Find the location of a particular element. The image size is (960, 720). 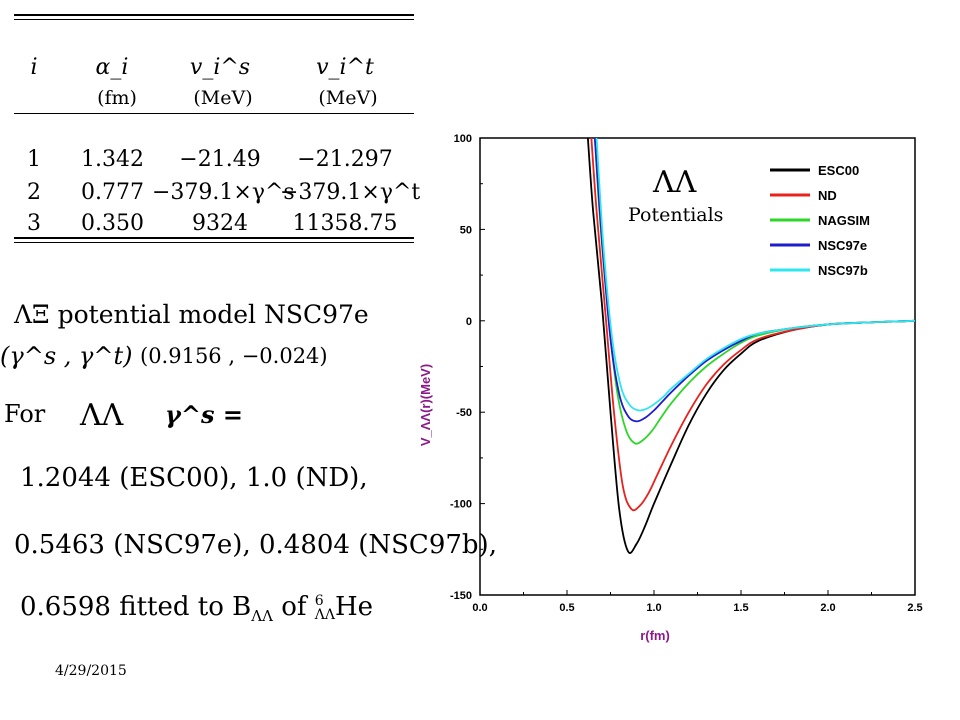

table-cell: −21.297 is located at coordinates (345, 159).